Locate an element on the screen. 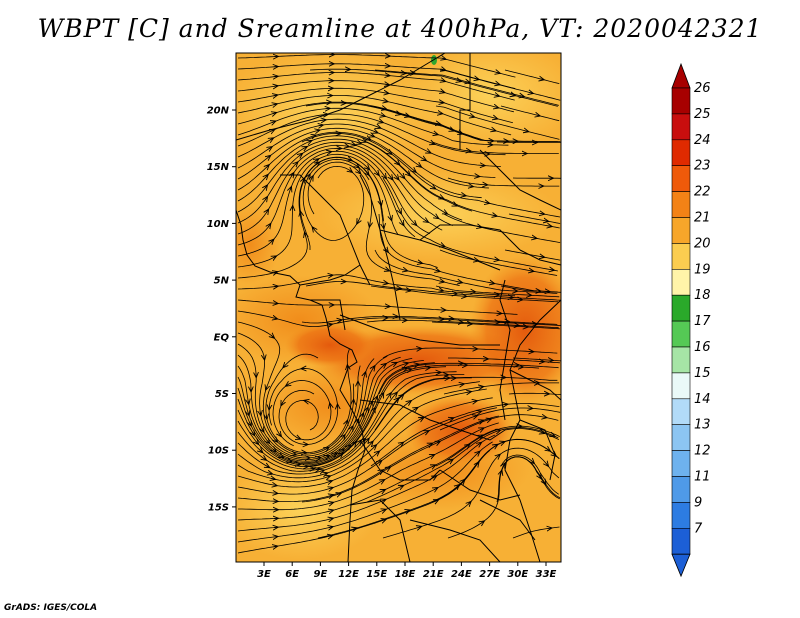 Image resolution: width=800 pixels, height=618 pixels. border-chad is located at coordinates (380, 247).